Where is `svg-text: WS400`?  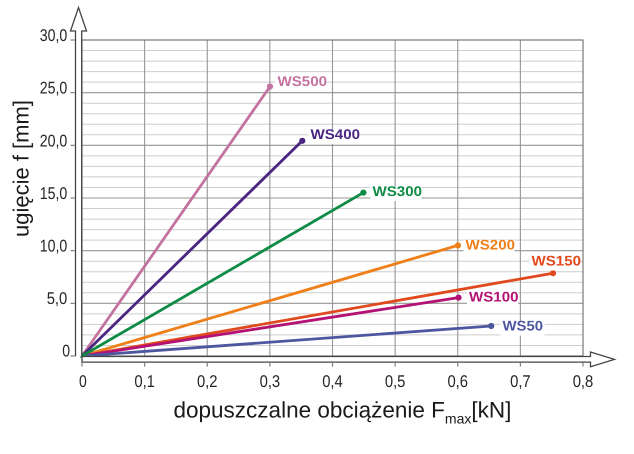
svg-text: WS400 is located at coordinates (336, 134).